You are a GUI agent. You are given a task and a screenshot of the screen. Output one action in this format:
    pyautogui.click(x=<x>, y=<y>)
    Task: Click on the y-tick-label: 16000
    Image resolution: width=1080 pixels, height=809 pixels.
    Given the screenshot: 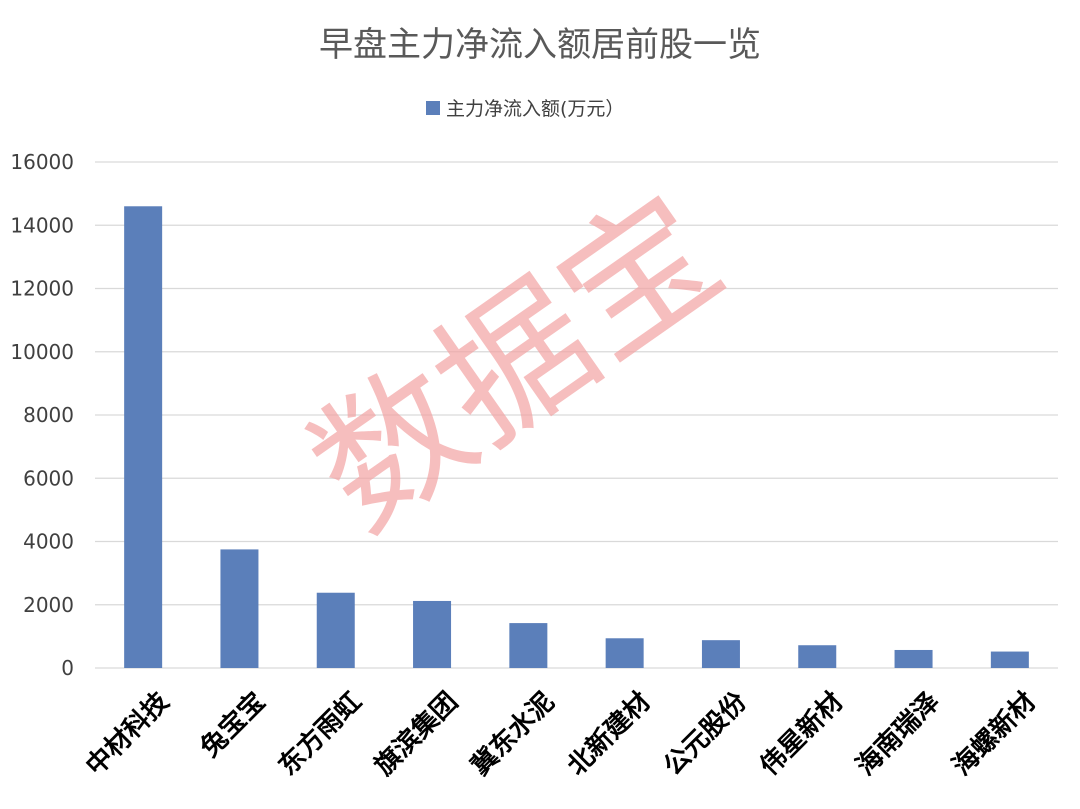 What is the action you would take?
    pyautogui.click(x=42, y=162)
    